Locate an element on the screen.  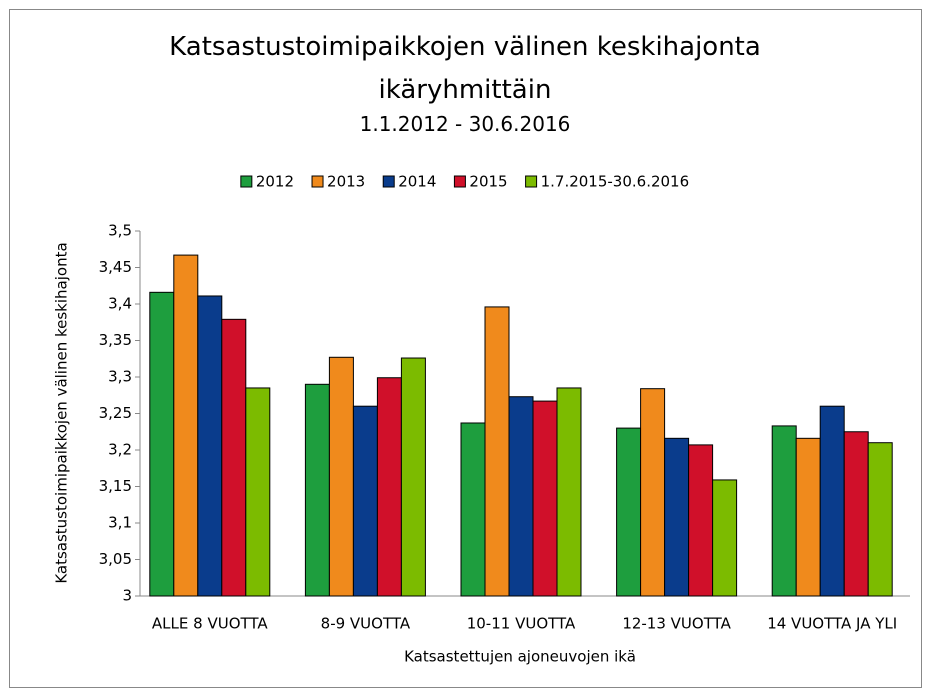
y-tick-label: 3,2 is located at coordinates (120, 450).